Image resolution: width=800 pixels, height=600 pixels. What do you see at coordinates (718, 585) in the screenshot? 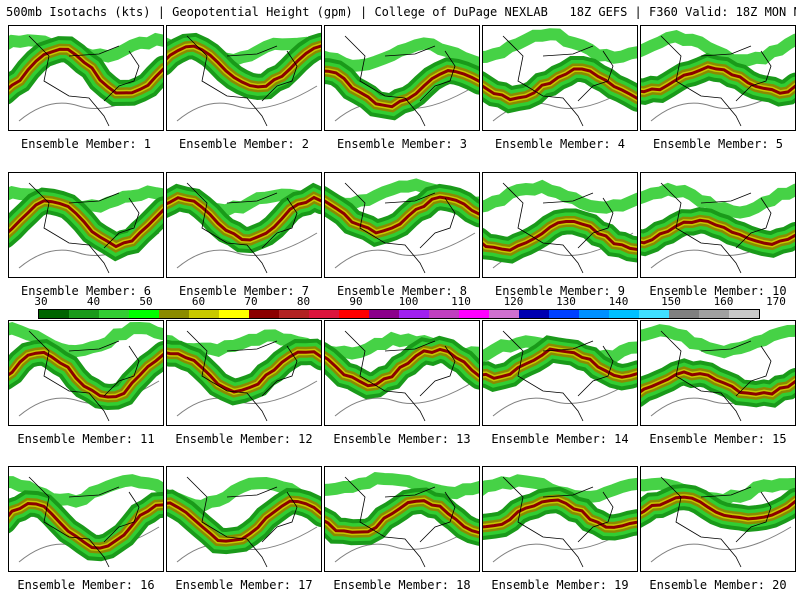
I see `ensemble-member-label: Ensemble Member: 20` at bounding box center [718, 585].